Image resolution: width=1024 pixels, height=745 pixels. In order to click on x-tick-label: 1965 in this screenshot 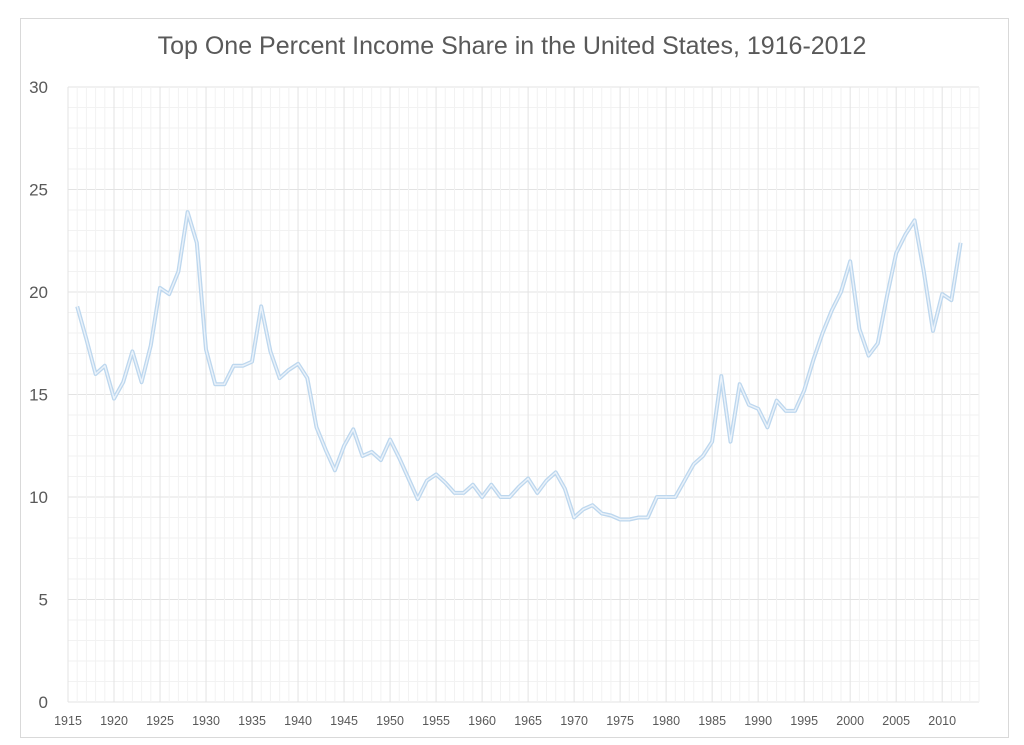, I will do `click(528, 721)`.